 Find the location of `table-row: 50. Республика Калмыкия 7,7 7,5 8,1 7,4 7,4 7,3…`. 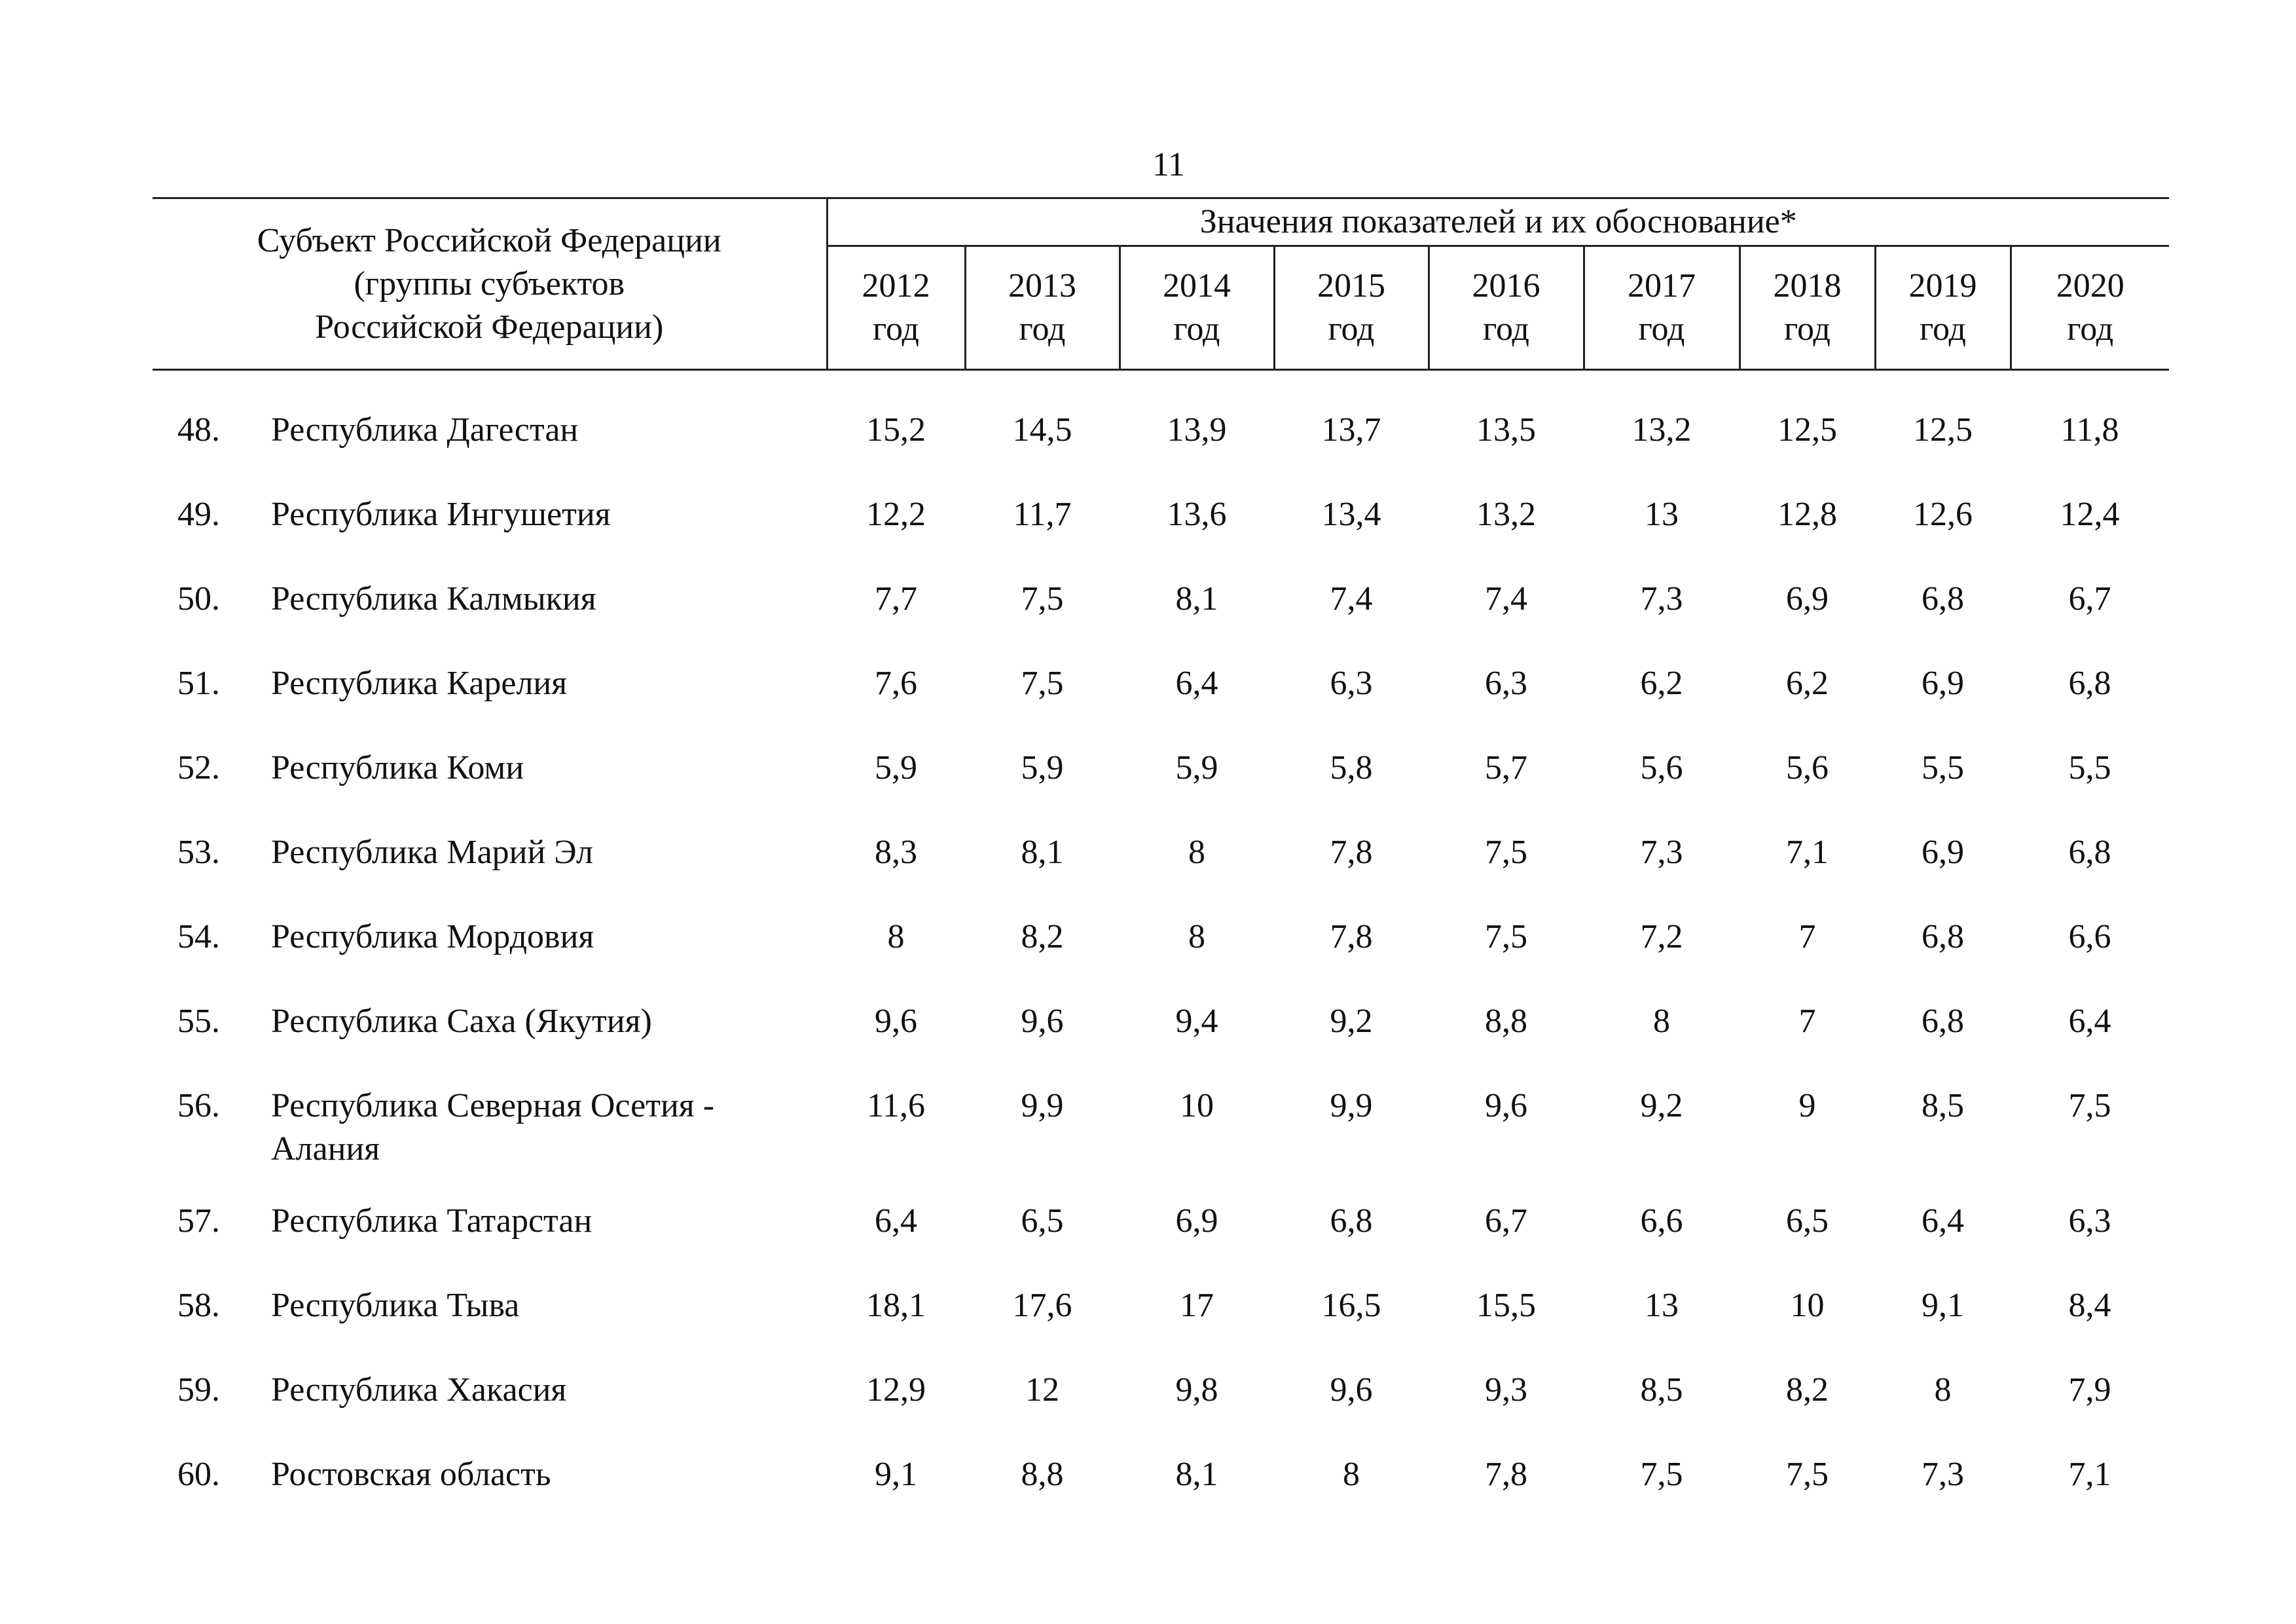

table-row: 50. Республика Калмыкия 7,7 7,5 8,1 7,4 7,4 7,3… is located at coordinates (1161, 613).